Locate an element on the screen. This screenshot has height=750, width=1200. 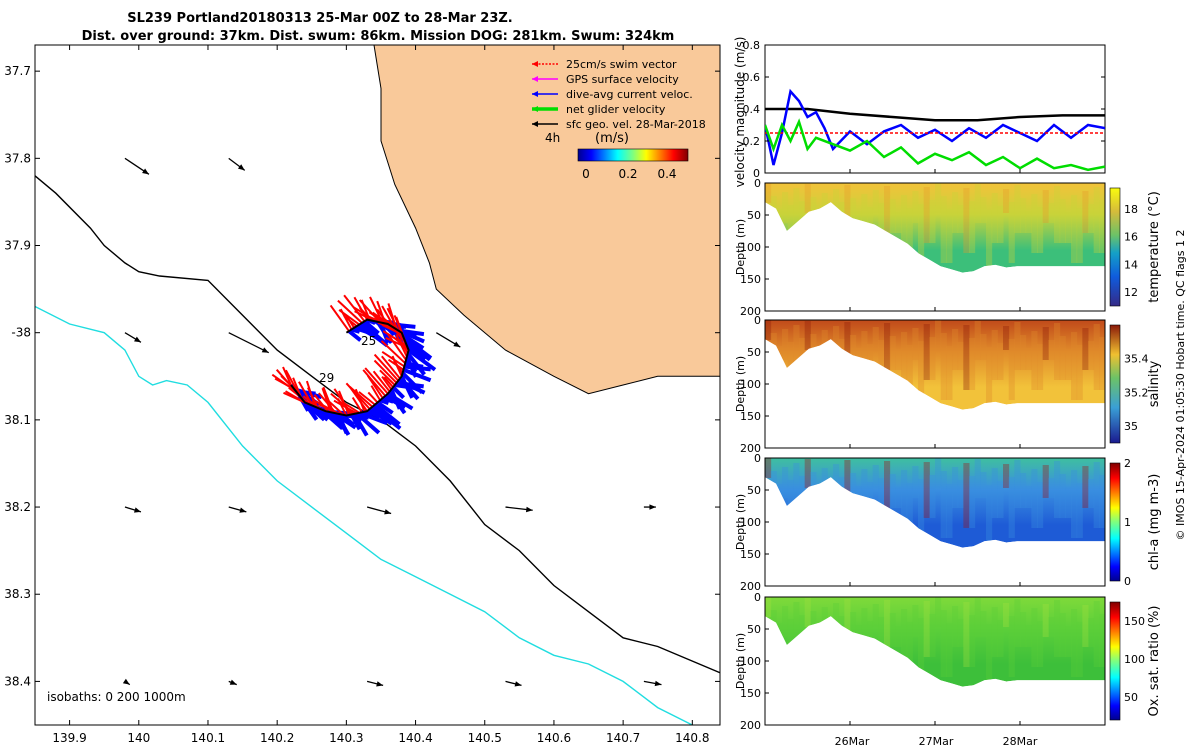
map-x-tick: 140.1 is located at coordinates (208, 738).